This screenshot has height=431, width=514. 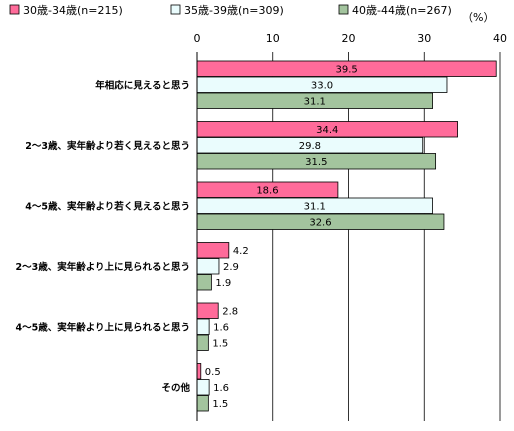 I want to click on category-label: 年相応に見えると思う, so click(x=142, y=85).